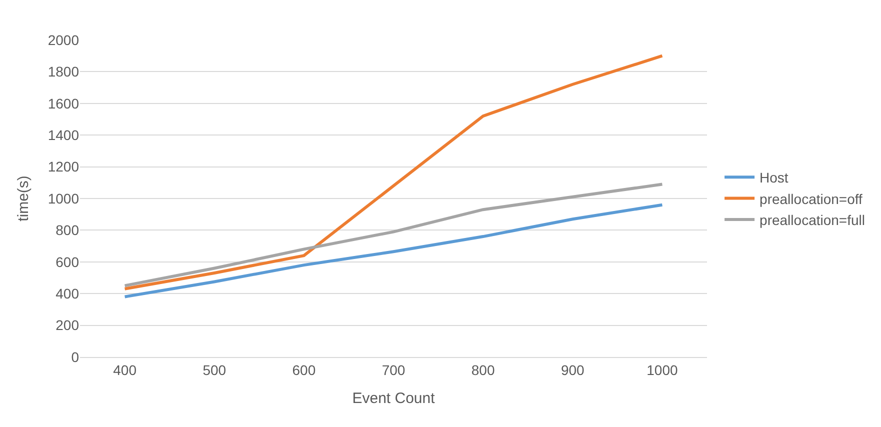  I want to click on legend-label: preallocation=full, so click(813, 220).